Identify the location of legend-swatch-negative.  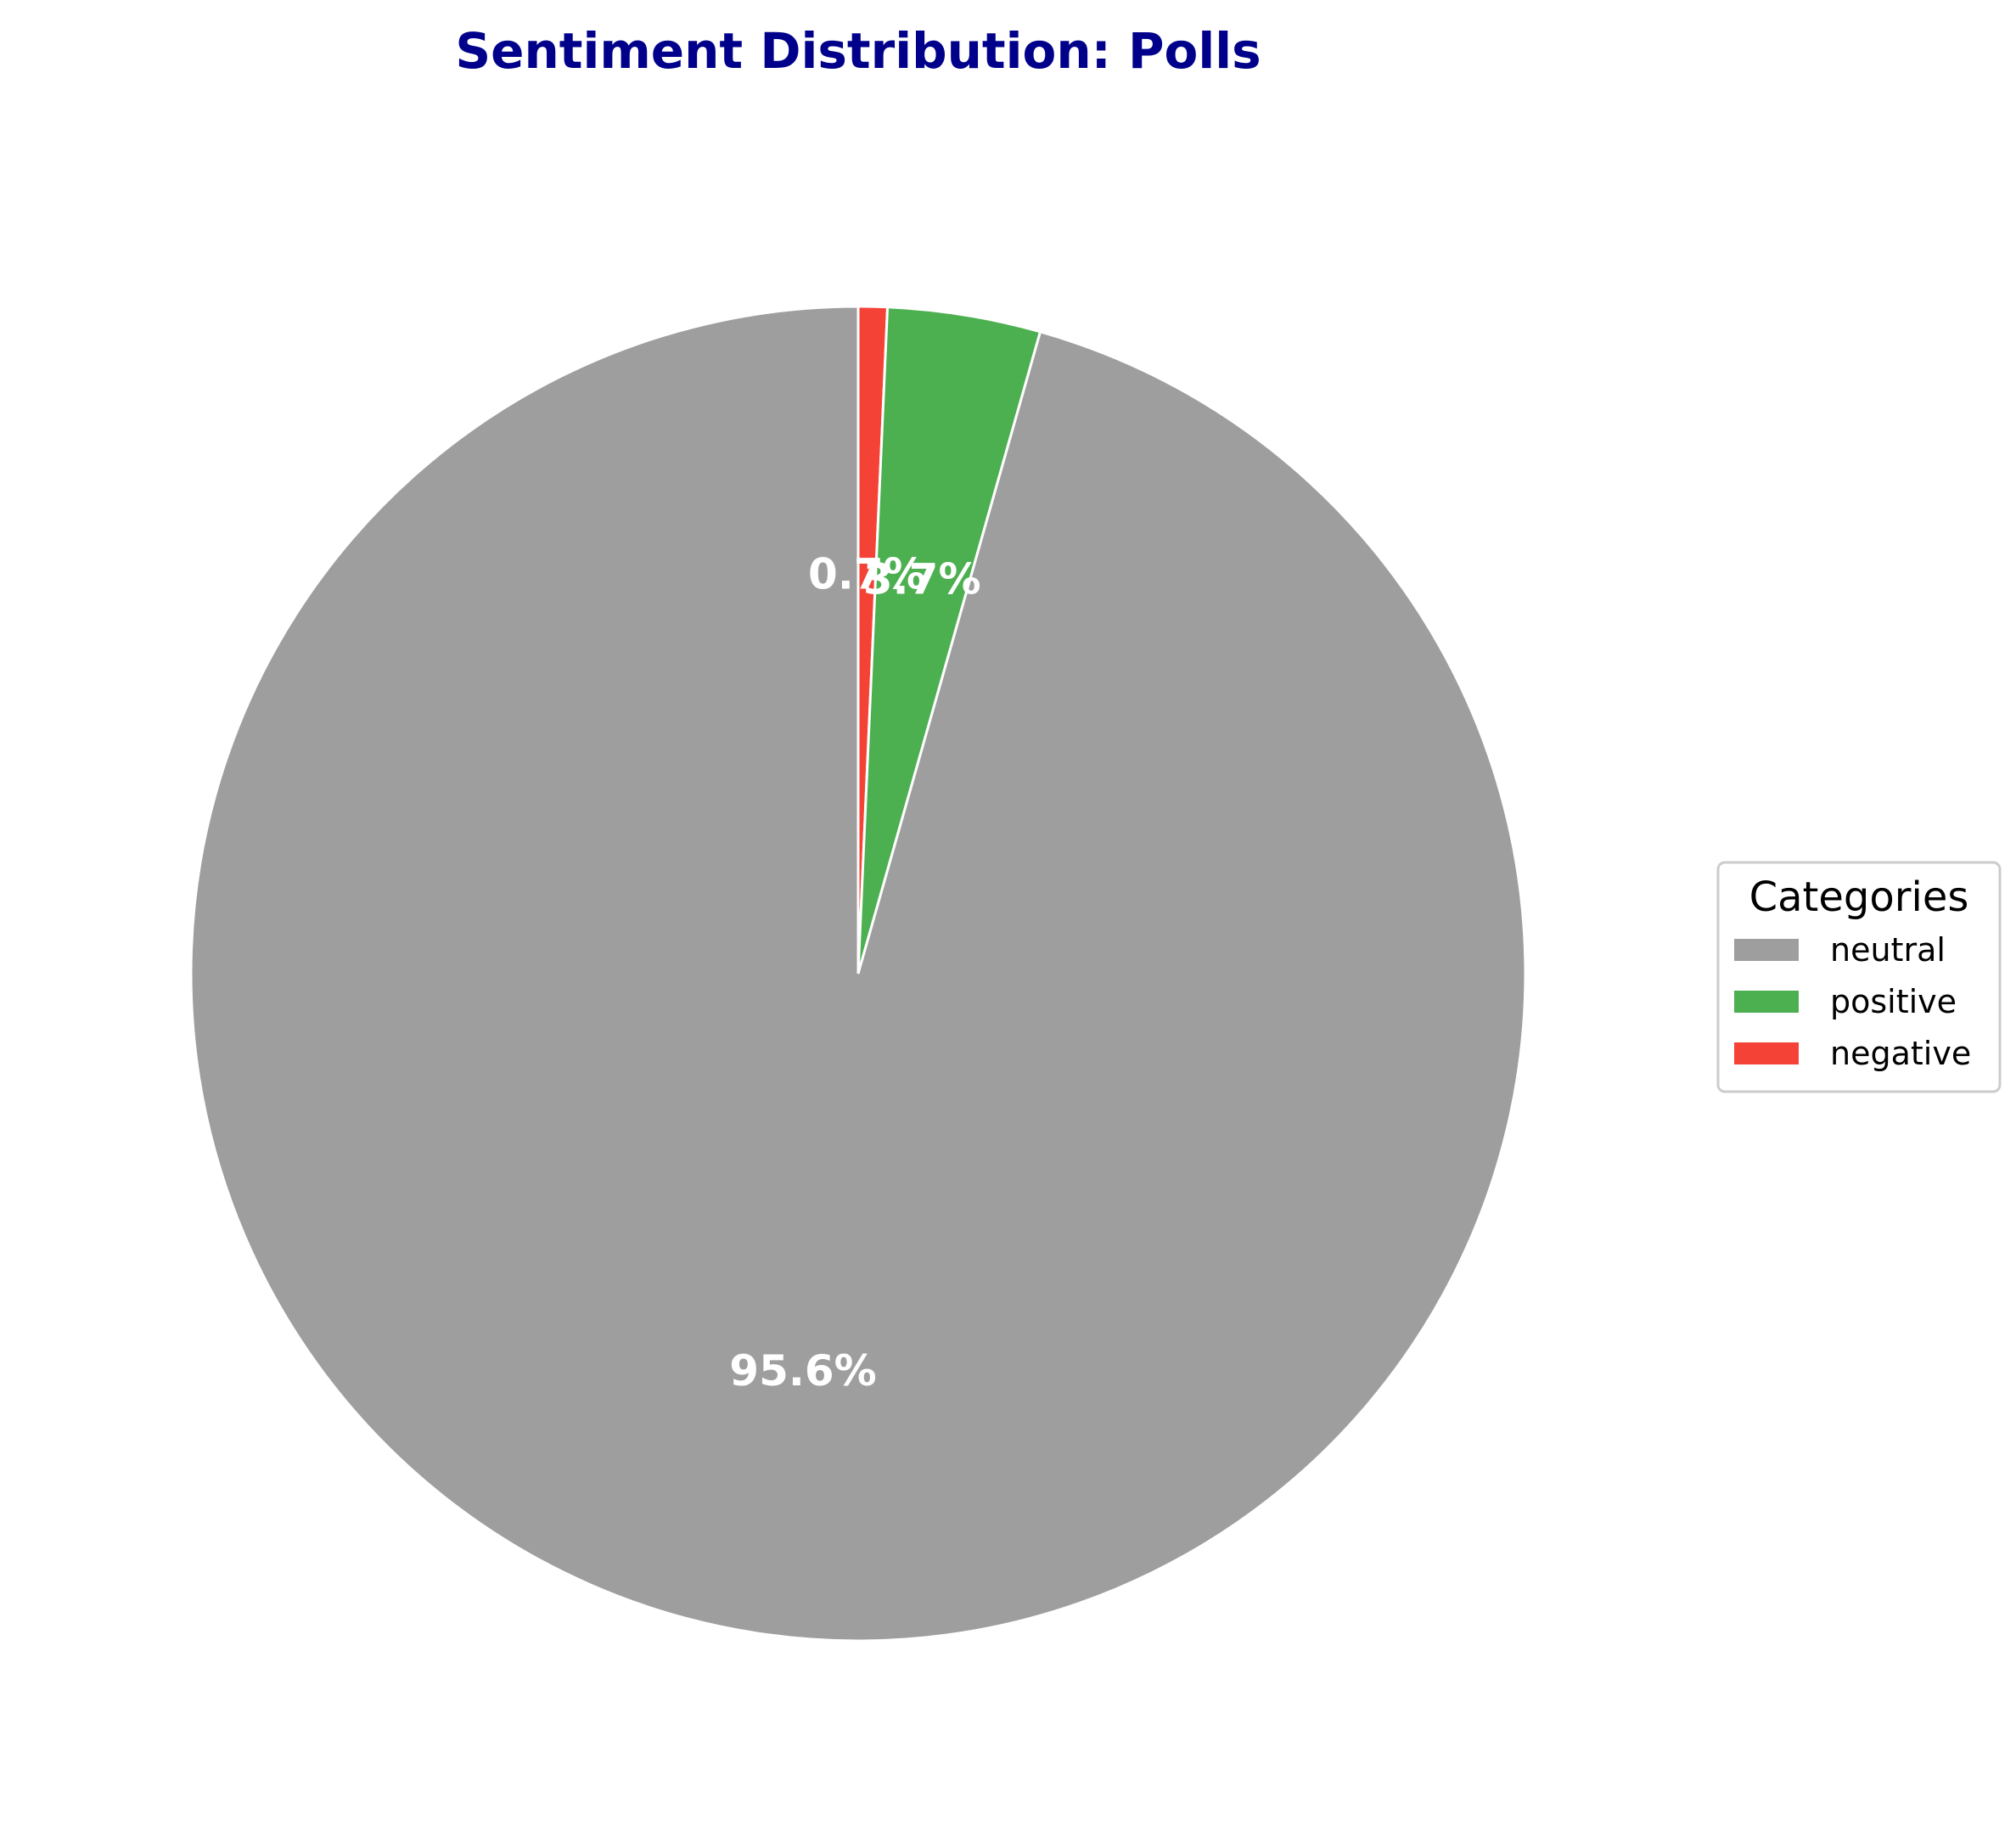
(1766, 1053).